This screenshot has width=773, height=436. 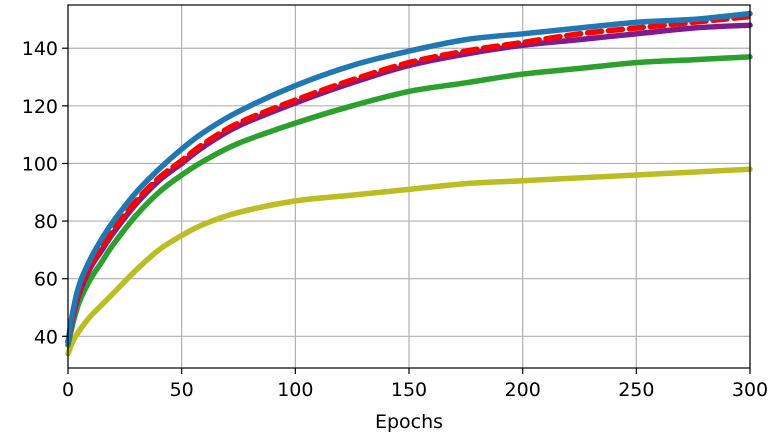 I want to click on x-tick-label: 200, so click(x=523, y=390).